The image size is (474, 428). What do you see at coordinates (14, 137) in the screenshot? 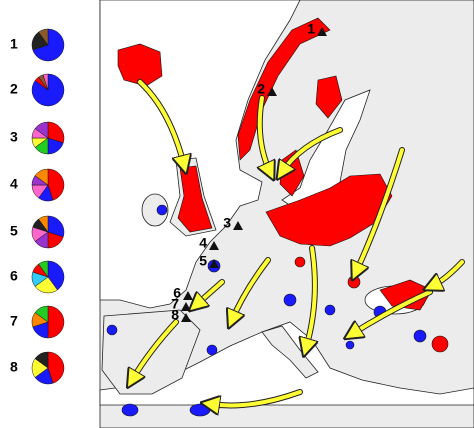
I see `pie-label: 3` at bounding box center [14, 137].